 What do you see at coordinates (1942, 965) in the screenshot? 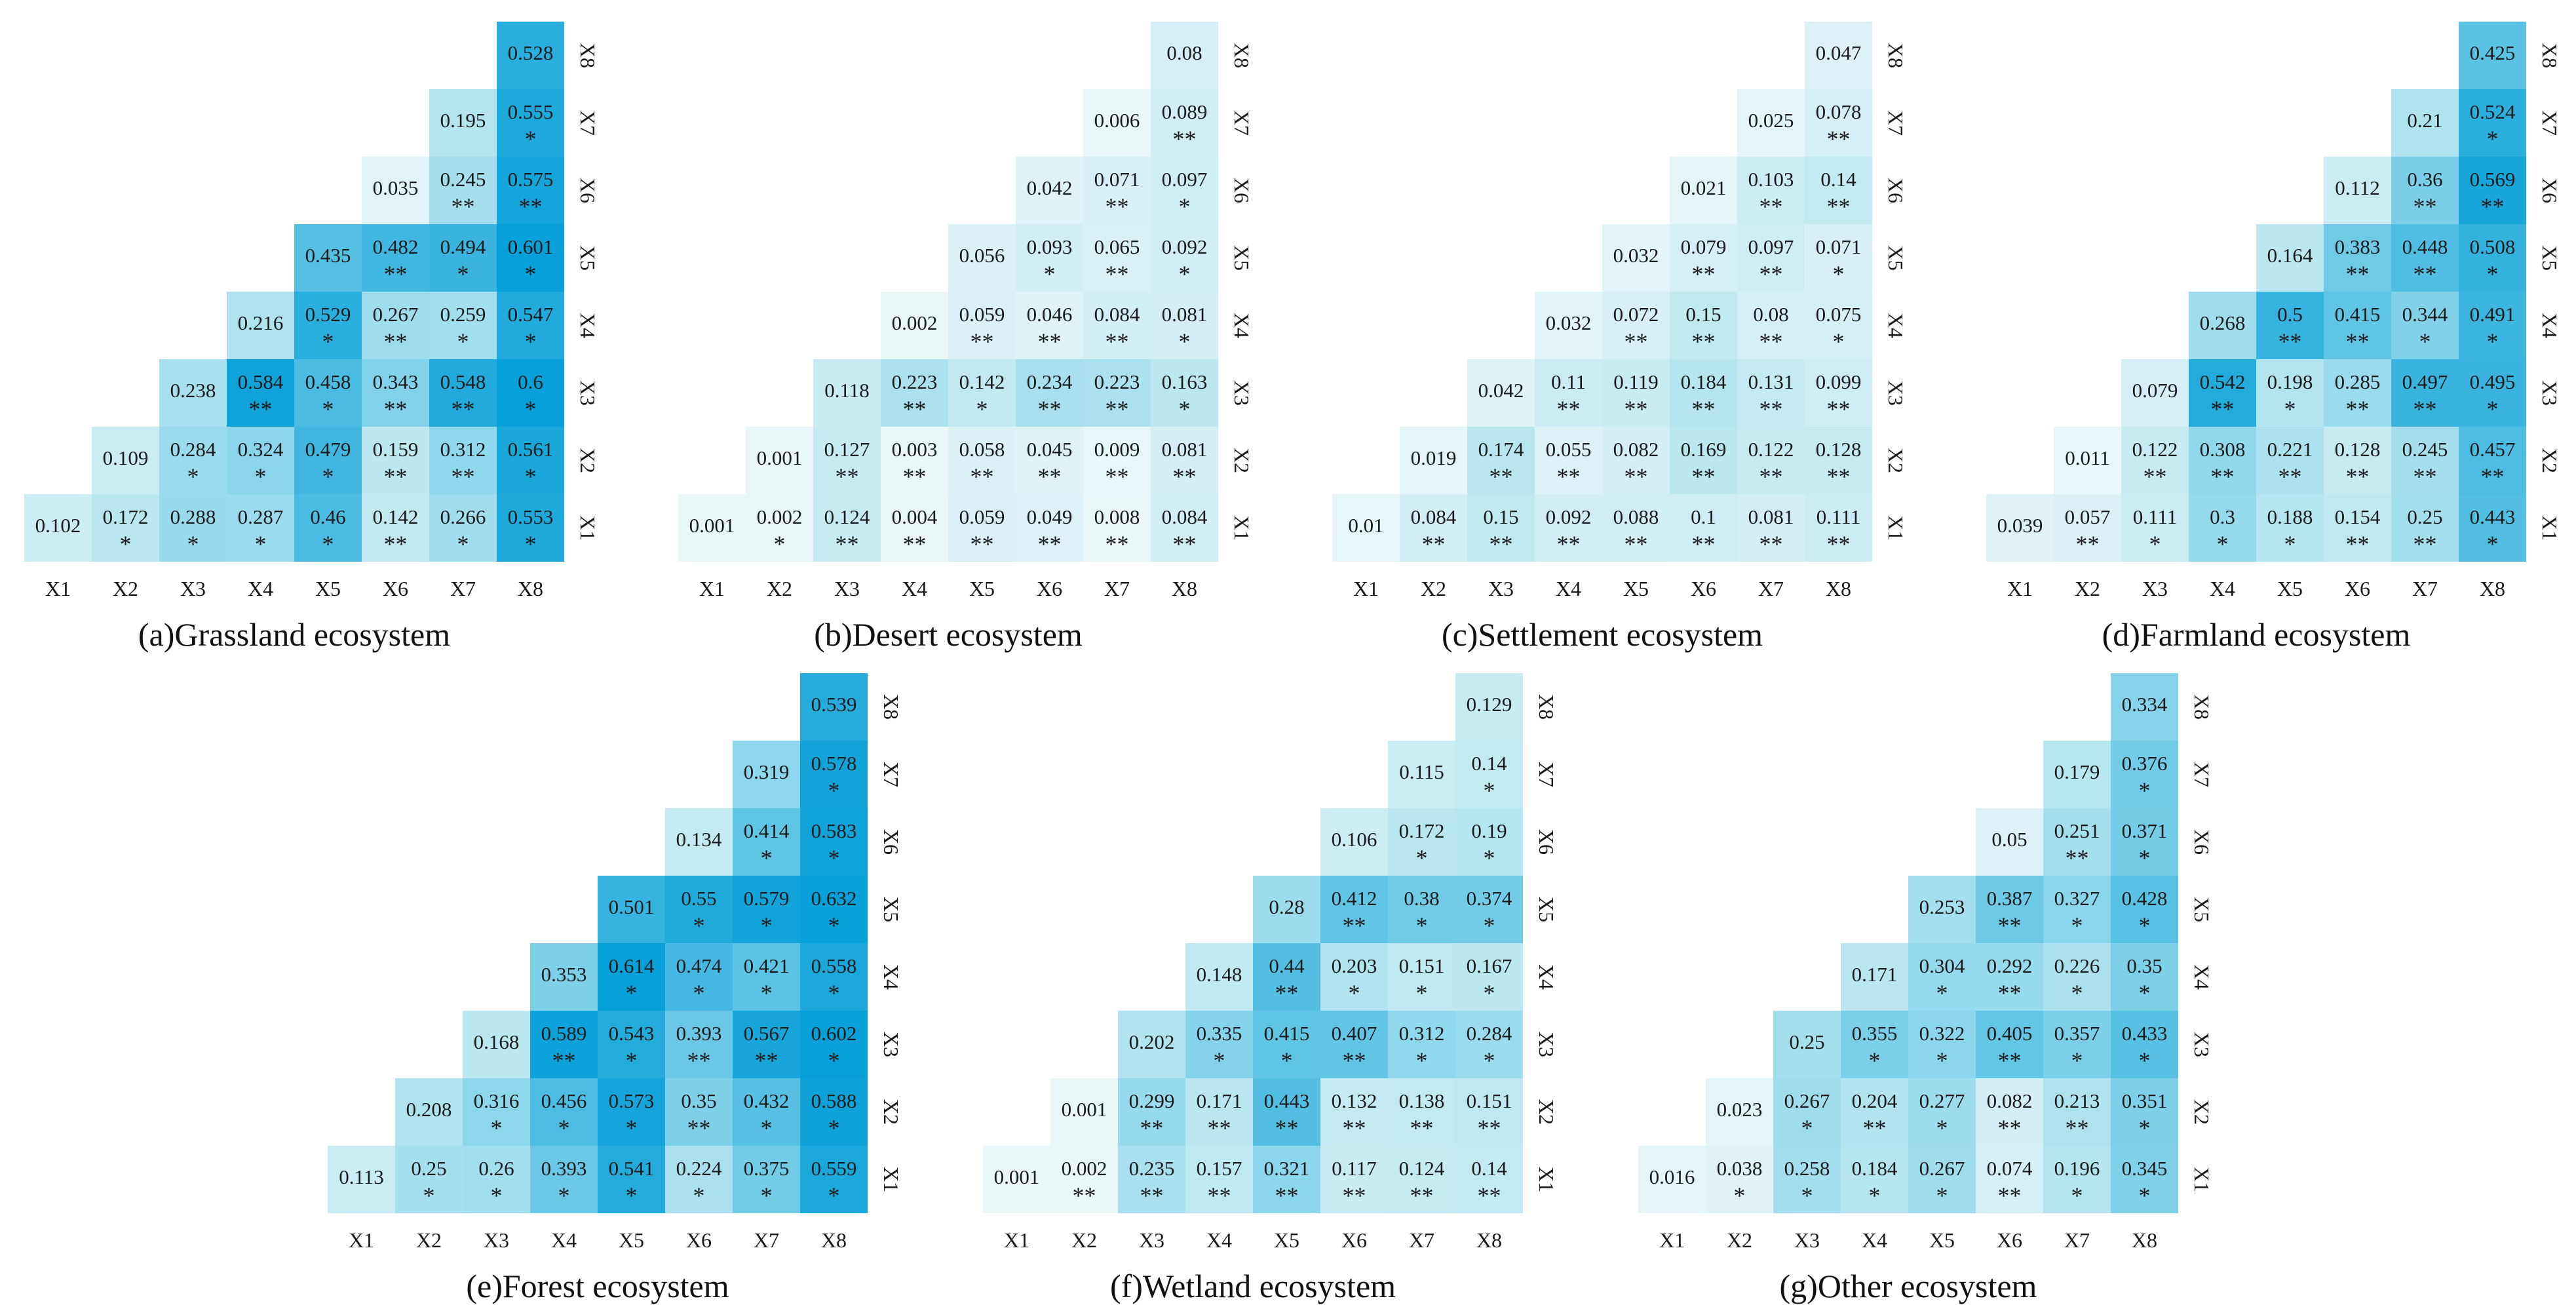
I see `cell-value-label: 0.304` at bounding box center [1942, 965].